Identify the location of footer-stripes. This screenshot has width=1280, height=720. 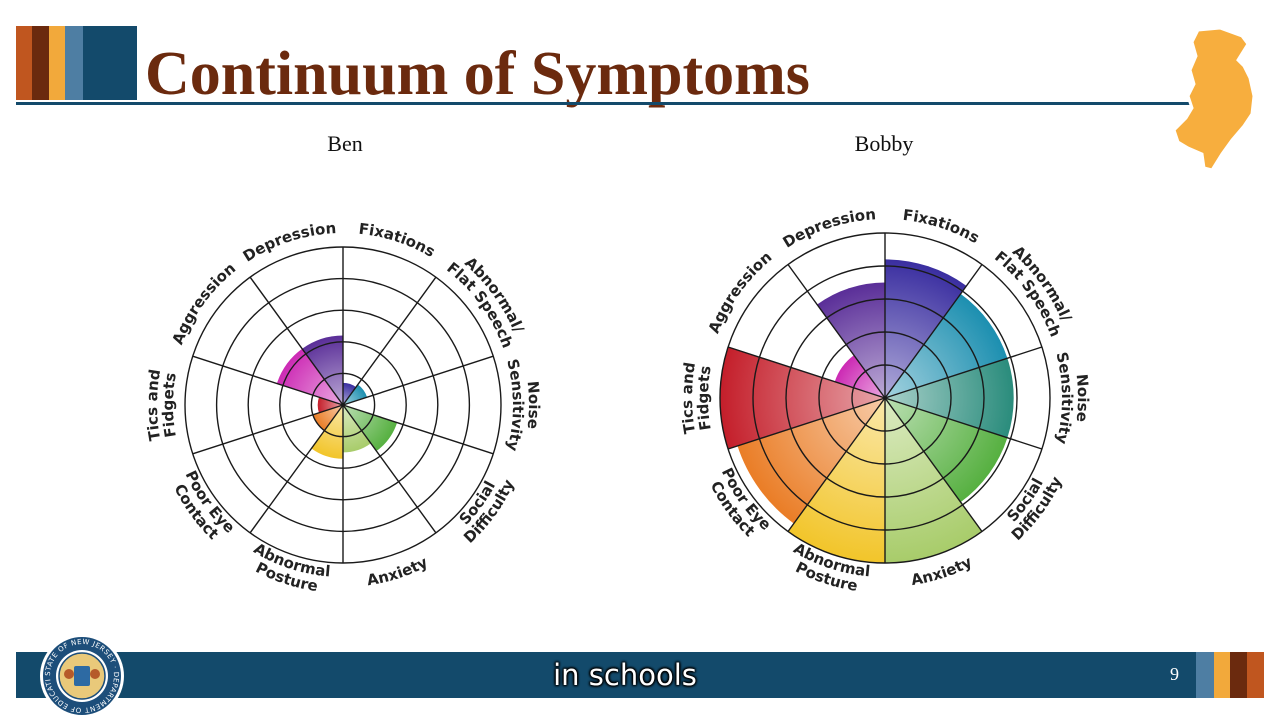
(1230, 675).